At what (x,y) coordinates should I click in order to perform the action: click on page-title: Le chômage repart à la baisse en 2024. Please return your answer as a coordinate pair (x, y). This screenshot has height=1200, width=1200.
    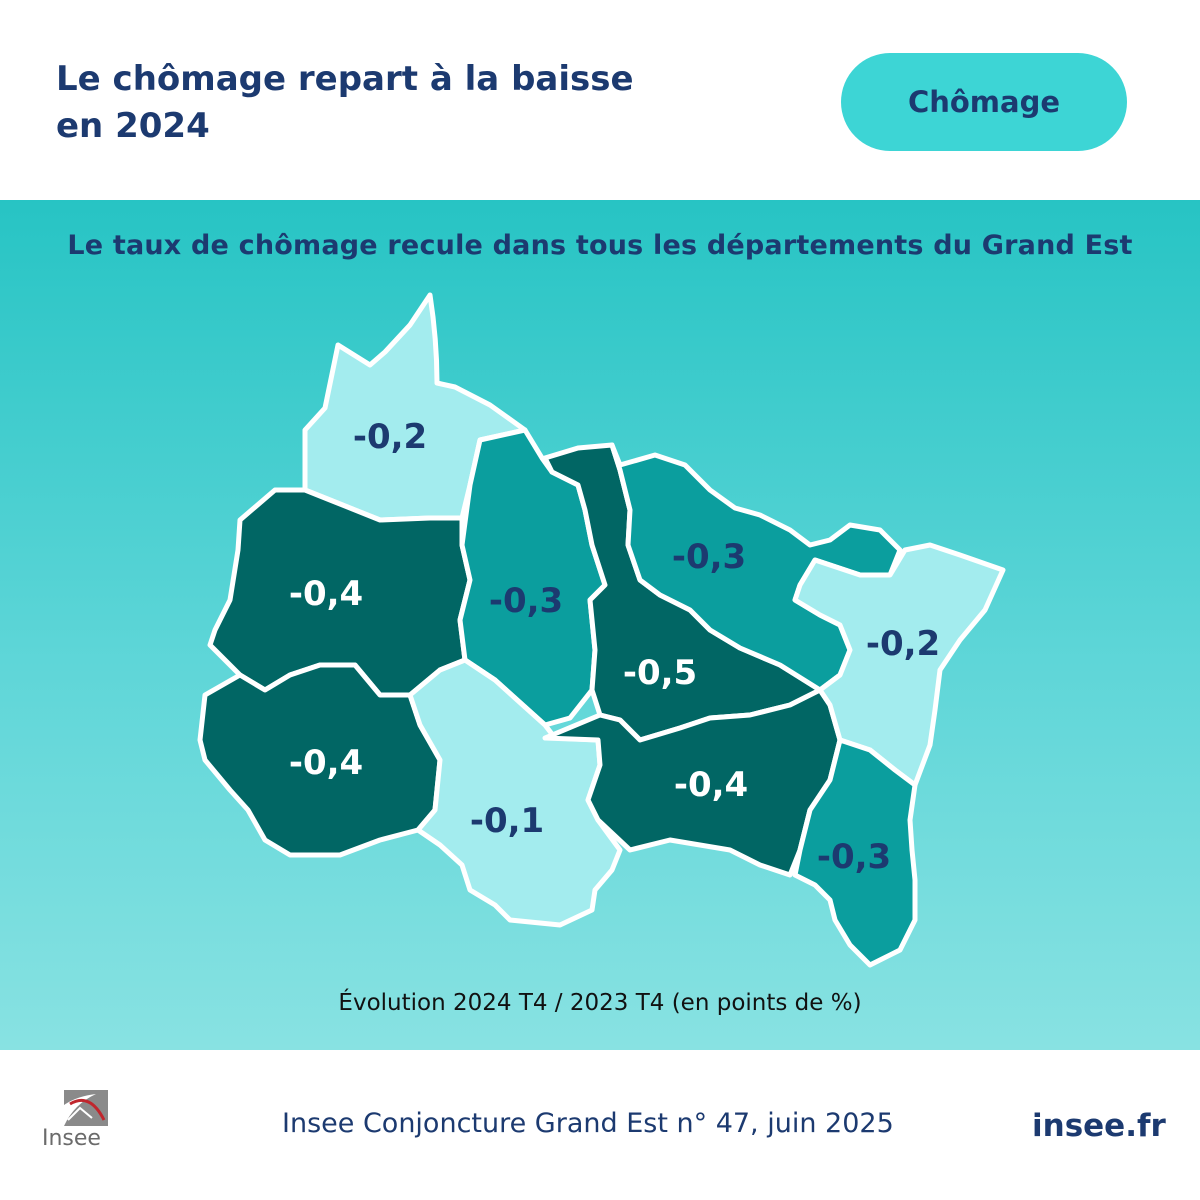
    Looking at the image, I should click on (406, 103).